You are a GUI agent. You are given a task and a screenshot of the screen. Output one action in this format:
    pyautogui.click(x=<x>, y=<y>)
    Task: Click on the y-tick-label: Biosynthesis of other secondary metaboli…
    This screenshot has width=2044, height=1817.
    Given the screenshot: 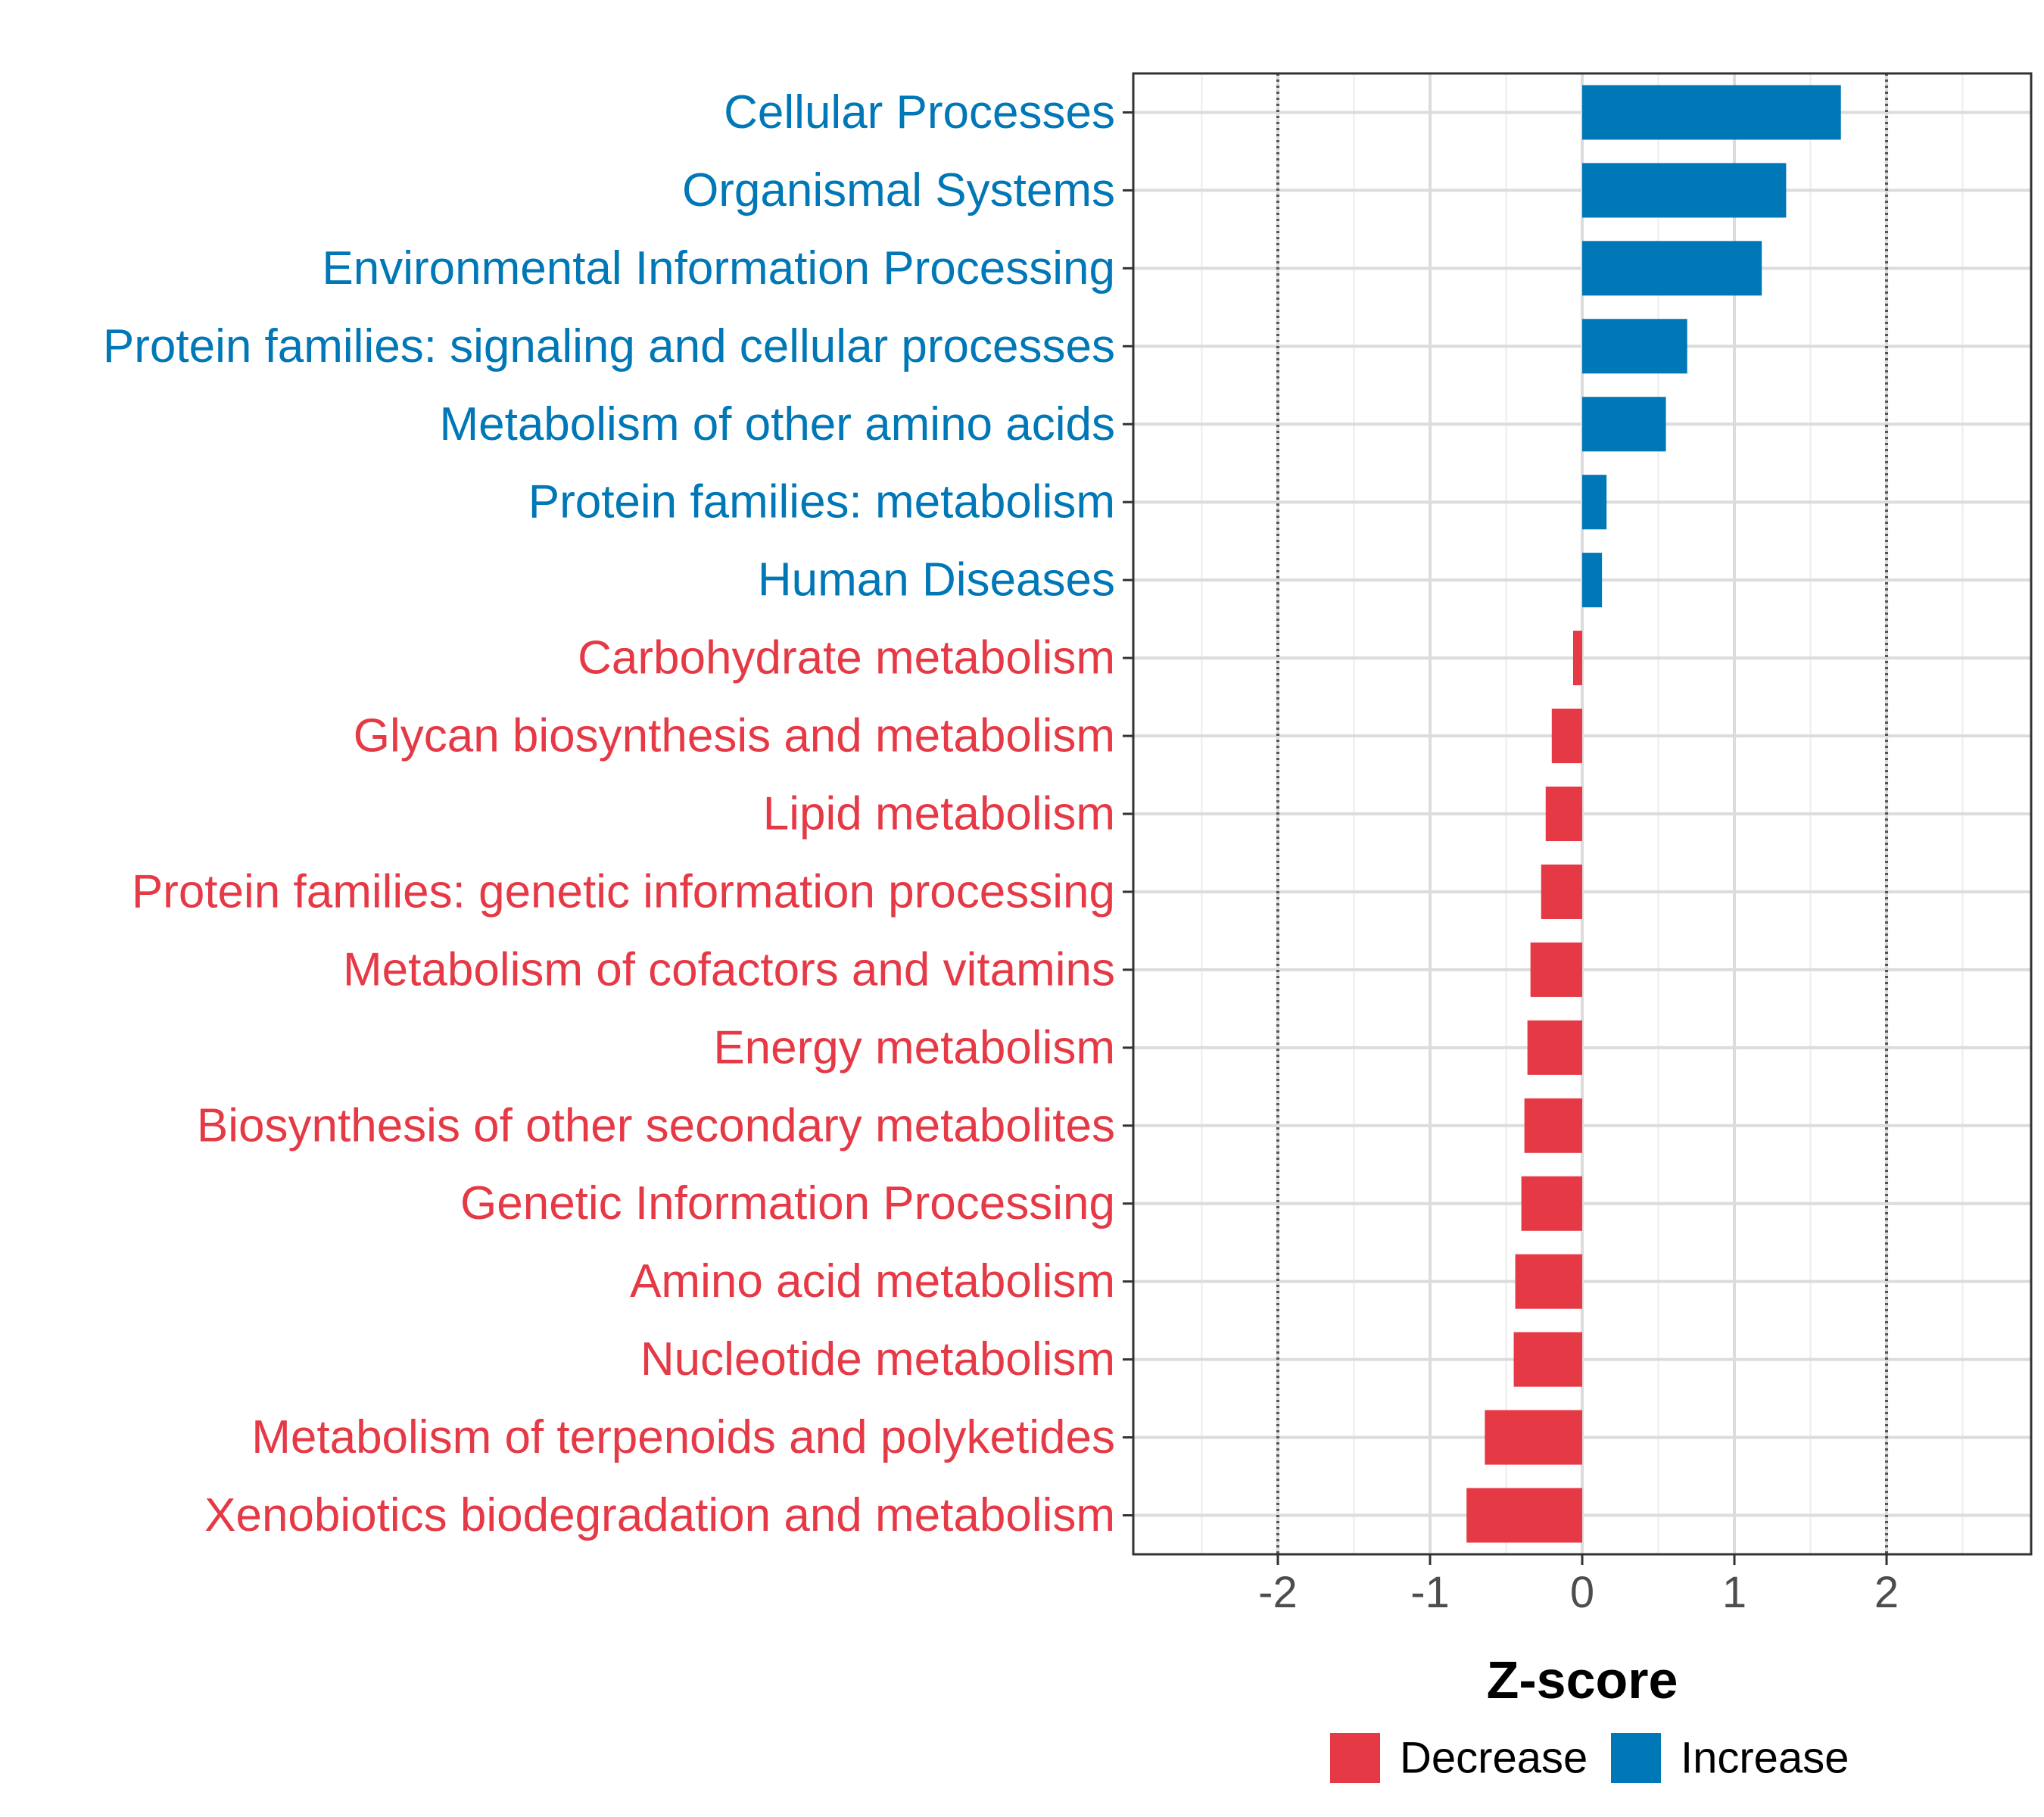 What is the action you would take?
    pyautogui.click(x=656, y=1125)
    